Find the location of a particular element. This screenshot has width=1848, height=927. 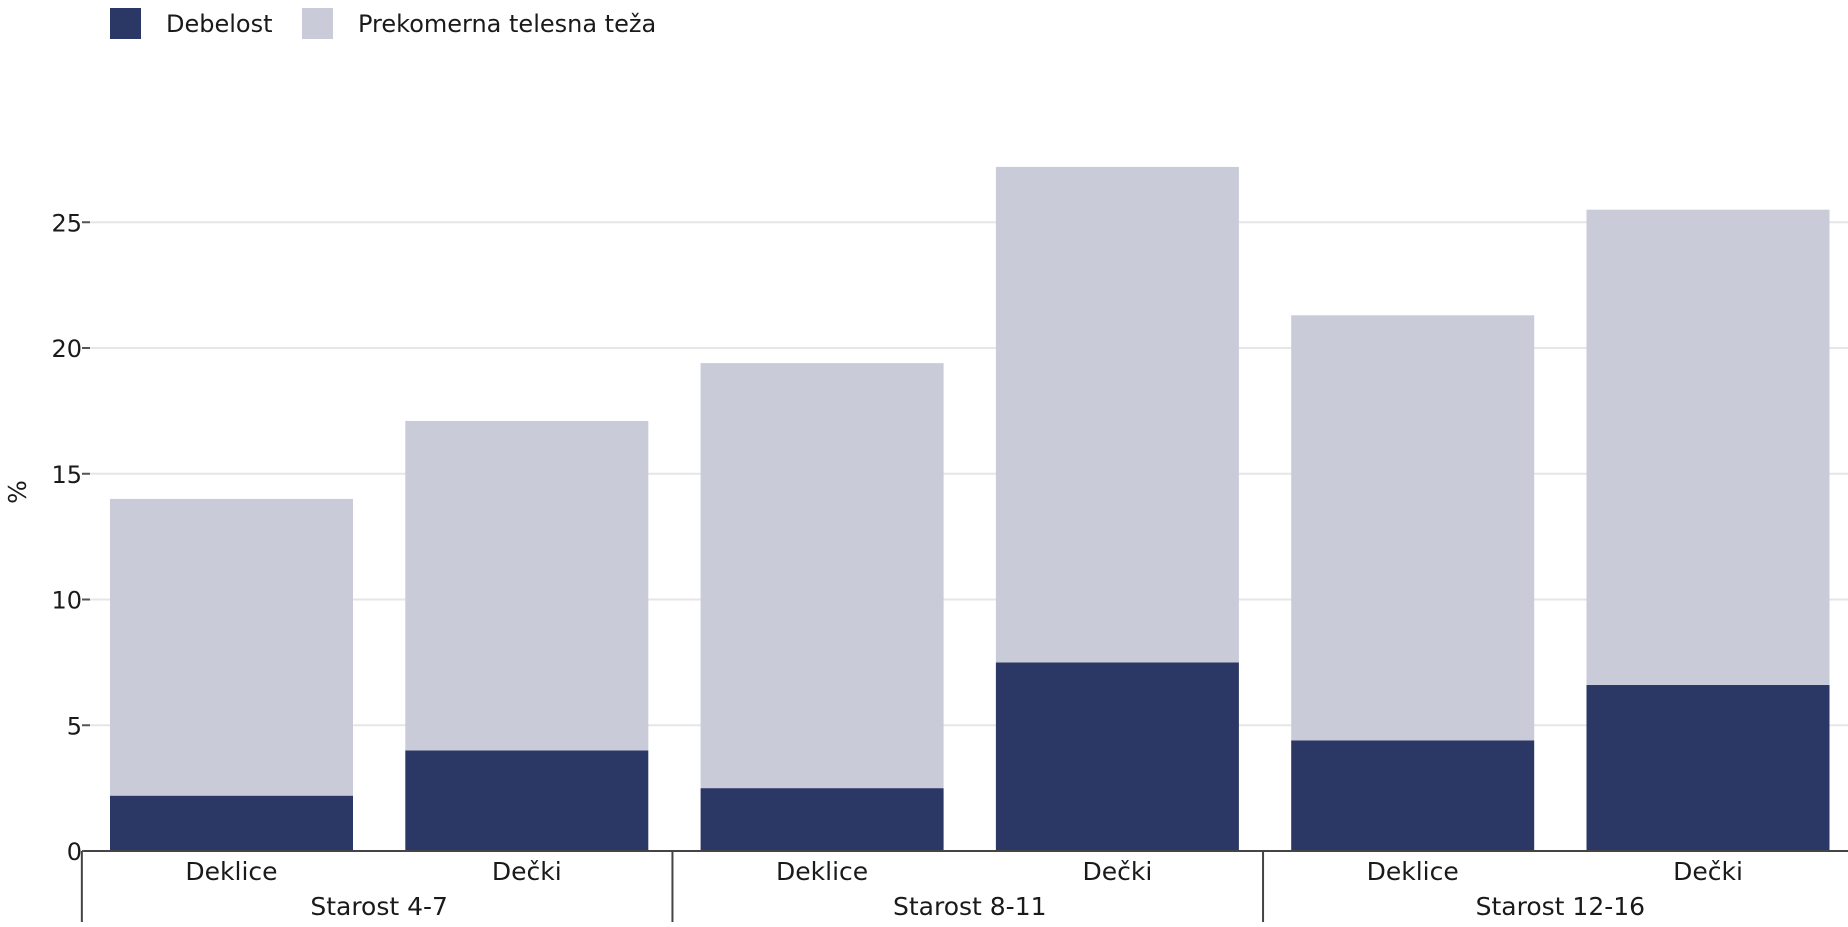

y-tick-label: 0 is located at coordinates (74, 852).